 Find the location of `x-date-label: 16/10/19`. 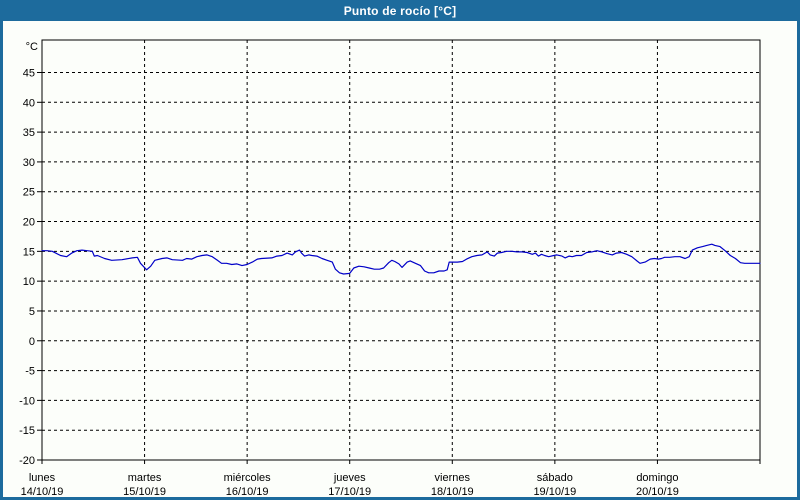

x-date-label: 16/10/19 is located at coordinates (247, 492).